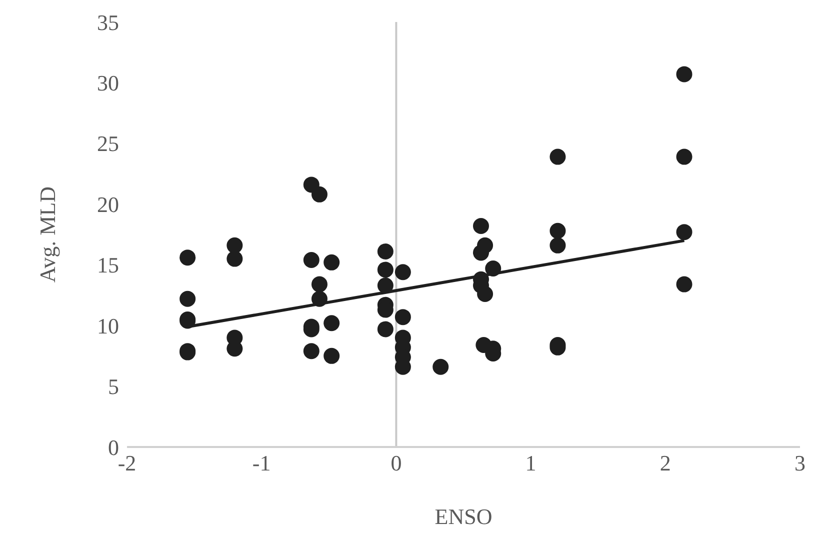 This screenshot has height=544, width=817. I want to click on x-tick-label: -1, so click(261, 463).